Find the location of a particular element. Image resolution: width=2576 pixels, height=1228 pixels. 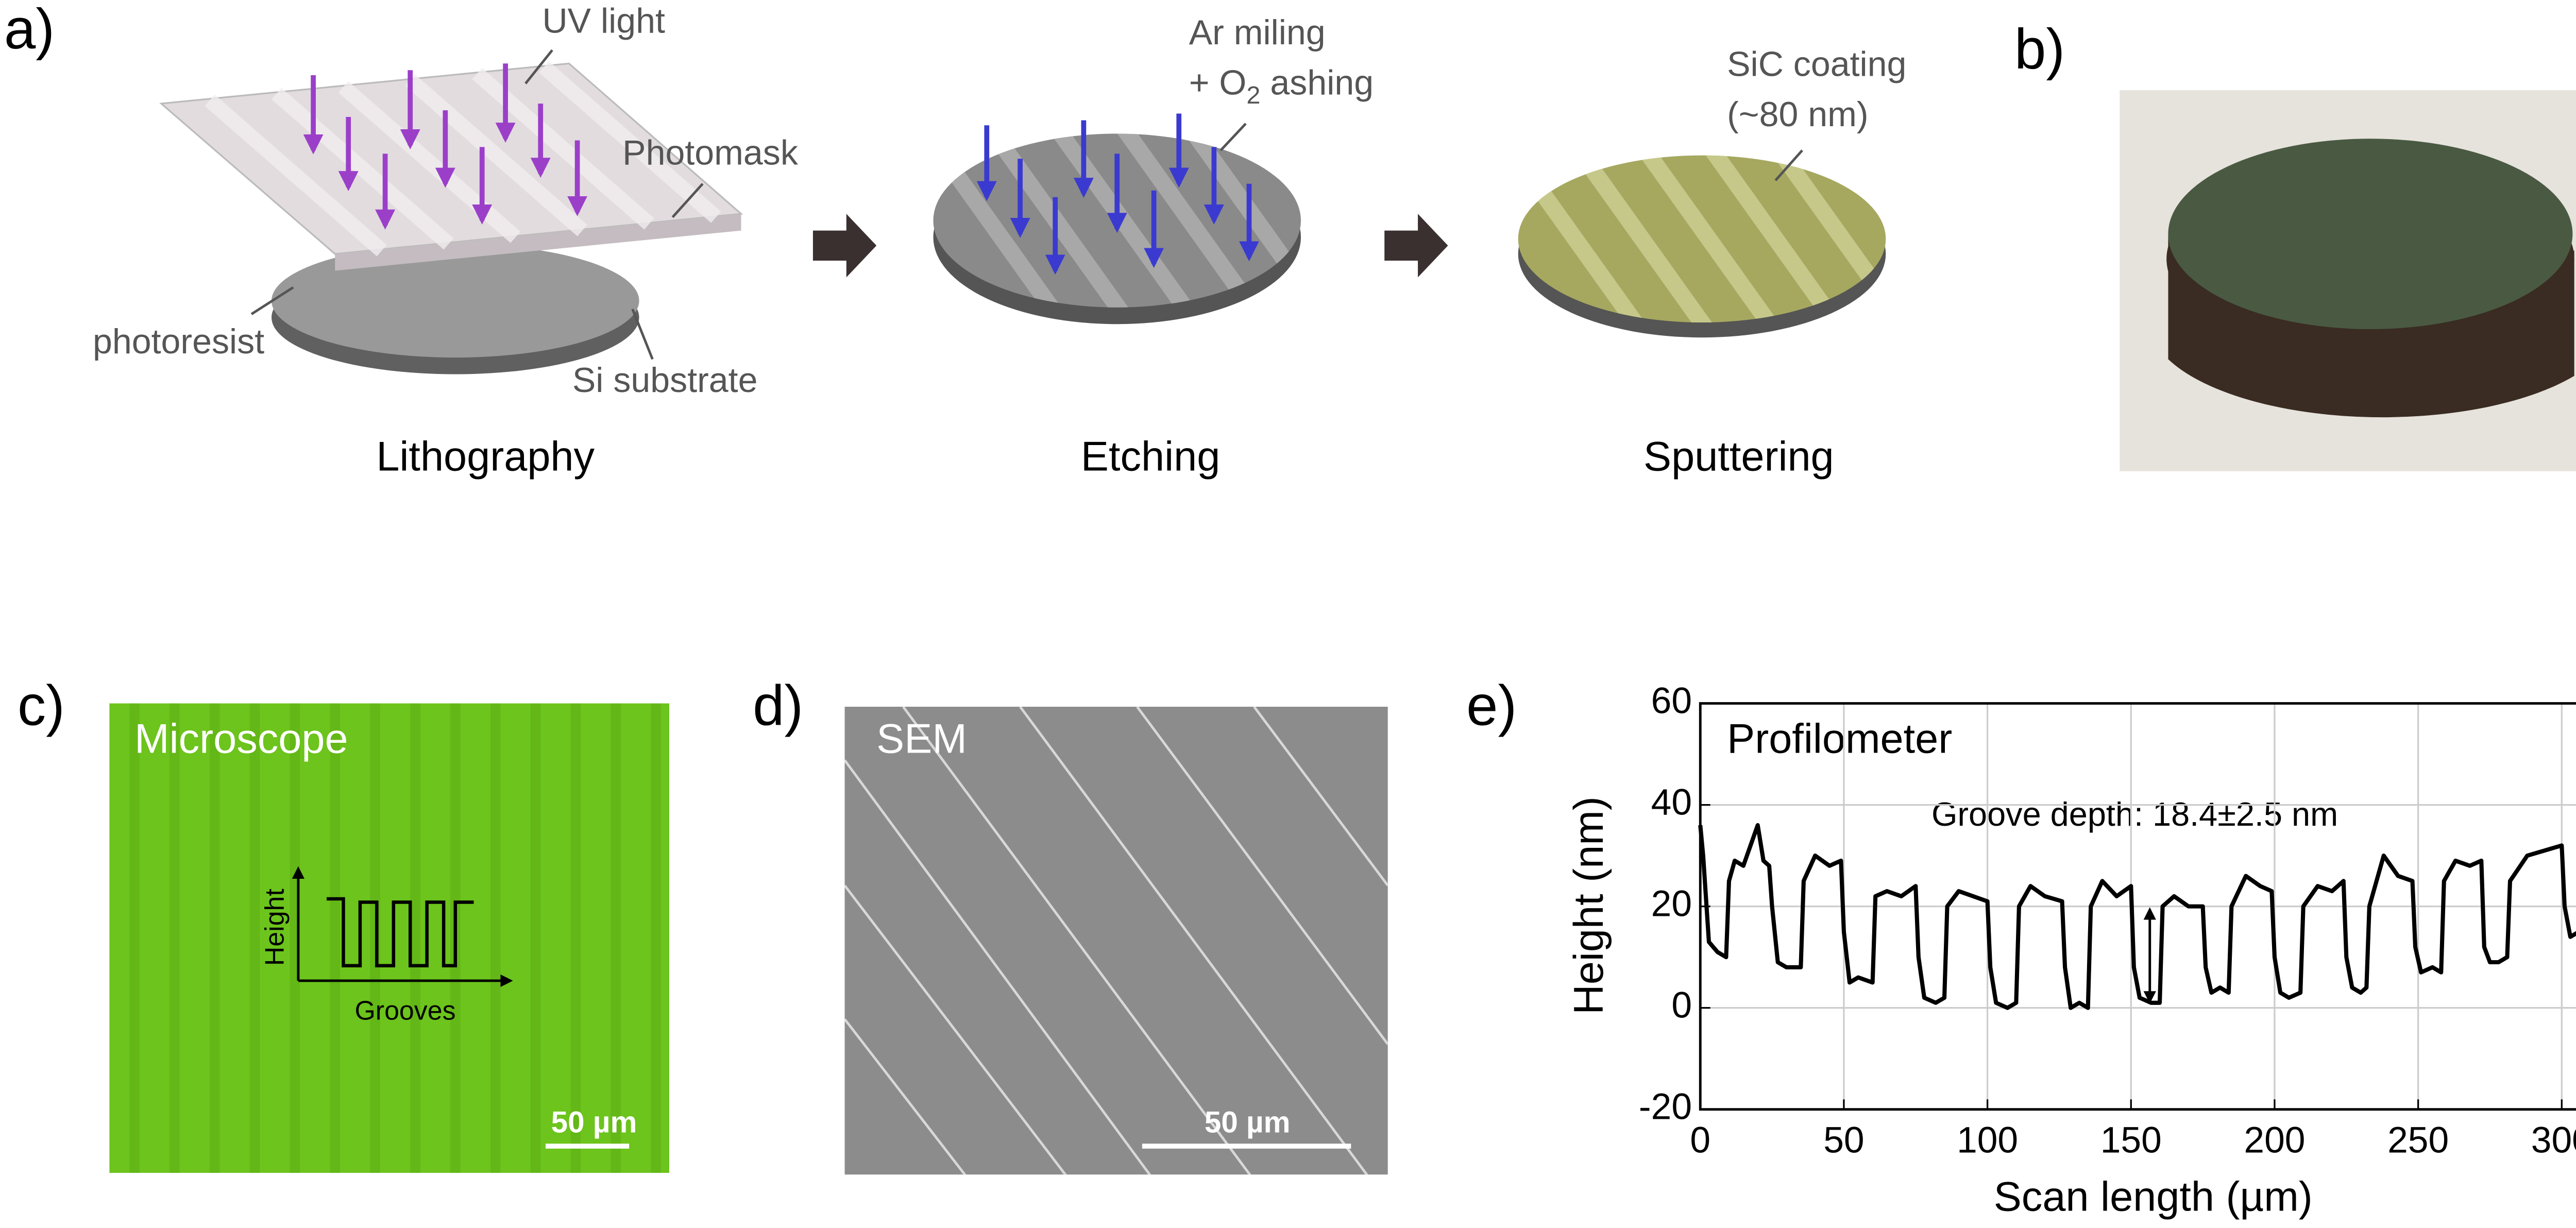

sputtering-illustration is located at coordinates (1702, 243).